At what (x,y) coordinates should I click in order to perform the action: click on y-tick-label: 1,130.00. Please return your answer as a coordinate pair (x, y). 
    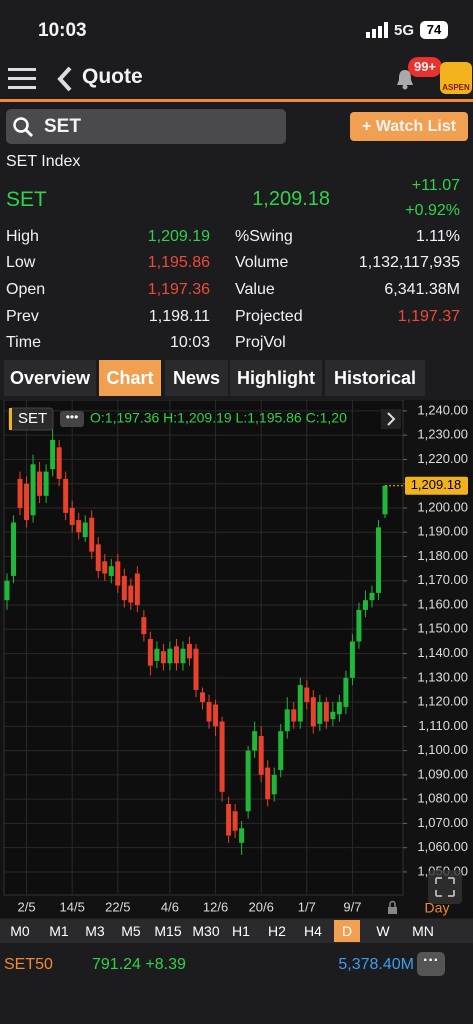
    Looking at the image, I should click on (442, 676).